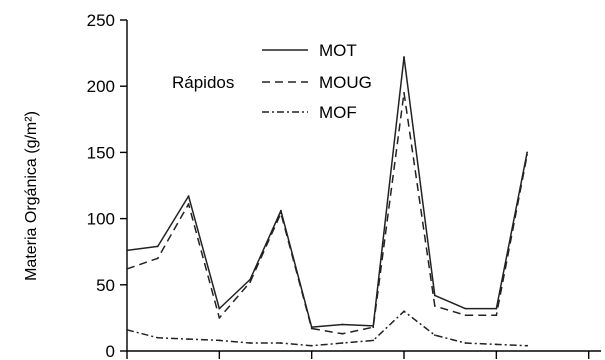 The height and width of the screenshot is (360, 605). I want to click on legend-label-mot: MOT, so click(338, 50).